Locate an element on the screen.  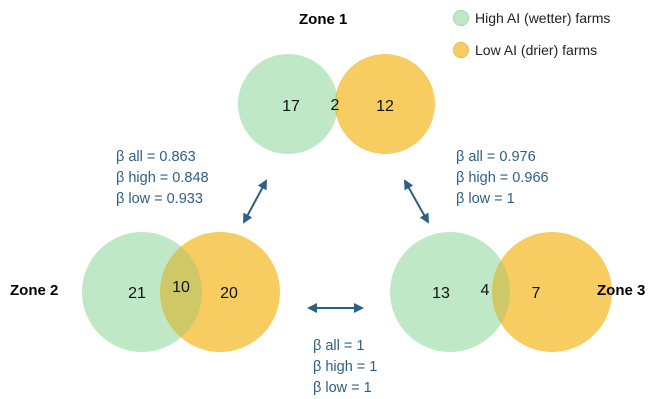
legend-low-ai-swatch is located at coordinates (461, 50).